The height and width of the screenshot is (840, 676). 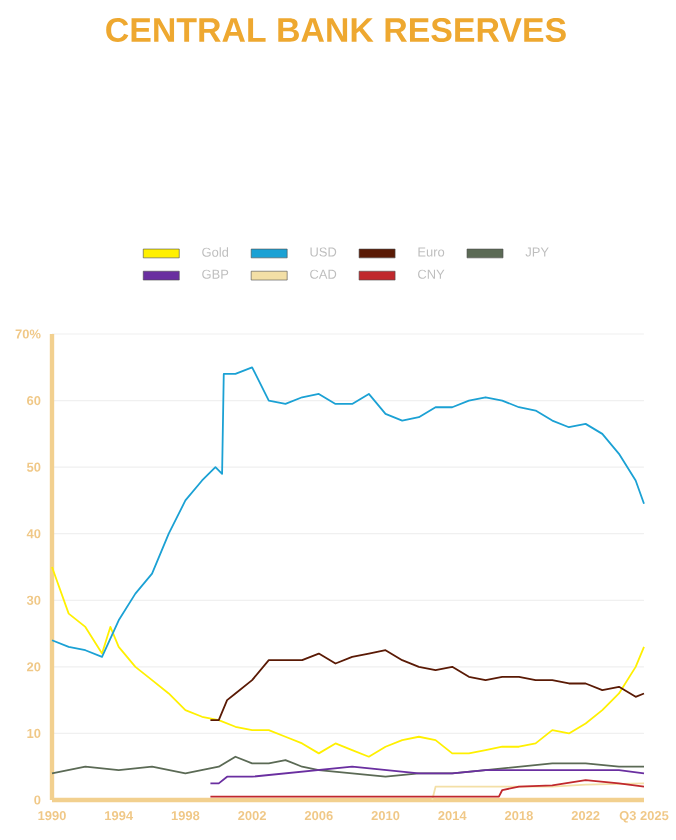 What do you see at coordinates (336, 30) in the screenshot?
I see `chart-title: CENTRAL BANK RESERVES` at bounding box center [336, 30].